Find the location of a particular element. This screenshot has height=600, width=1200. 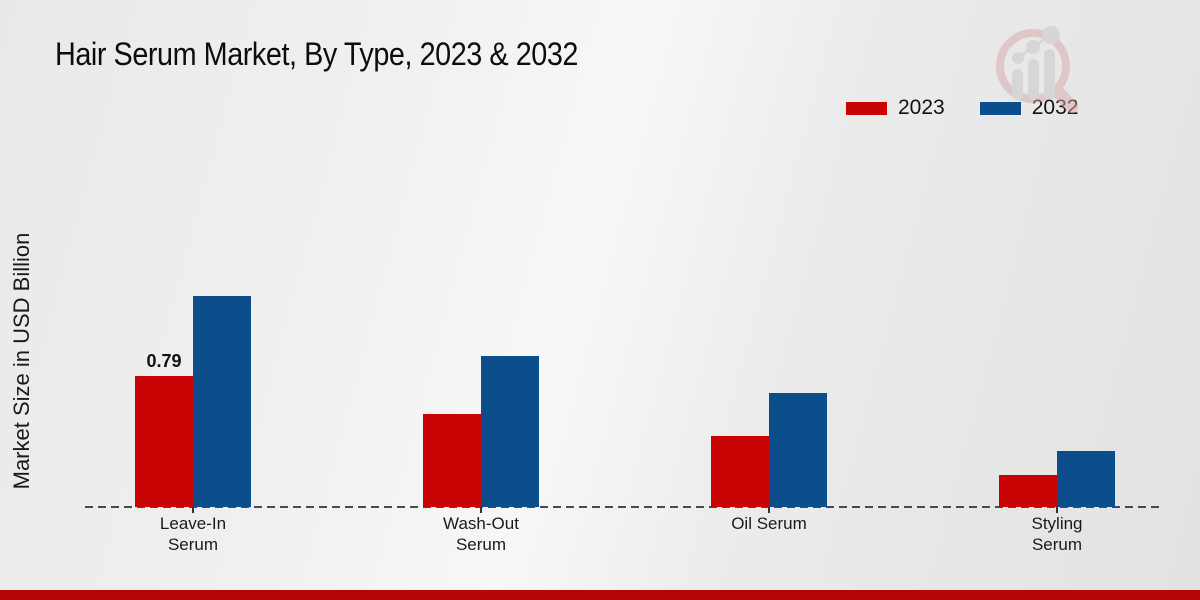

bar-2032-oil-serum is located at coordinates (798, 450).